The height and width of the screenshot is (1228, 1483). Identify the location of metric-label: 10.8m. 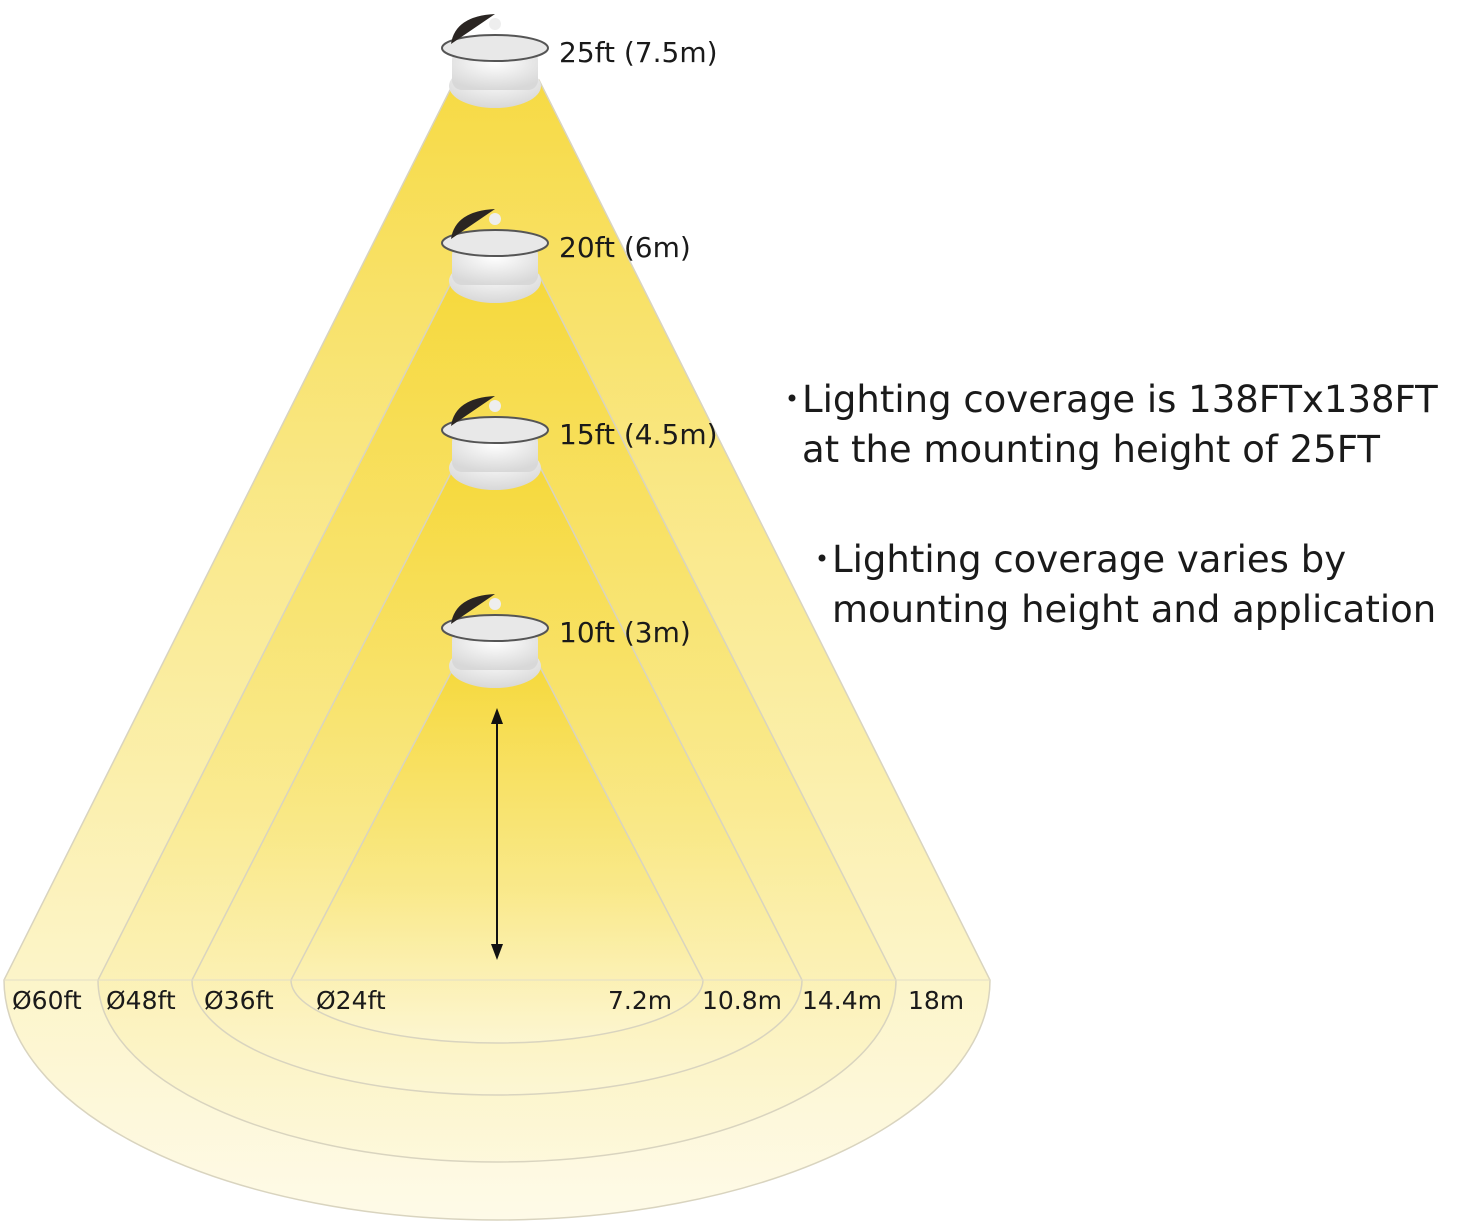
(742, 1000).